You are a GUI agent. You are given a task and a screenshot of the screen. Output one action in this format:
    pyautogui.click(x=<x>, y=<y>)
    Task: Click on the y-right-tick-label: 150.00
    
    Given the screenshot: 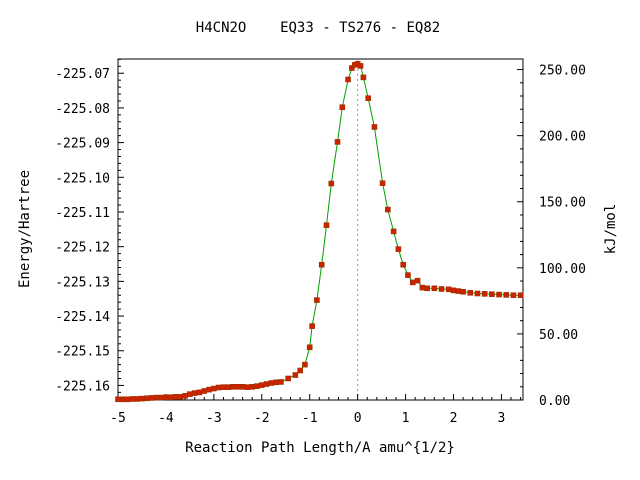 What is the action you would take?
    pyautogui.click(x=562, y=203)
    